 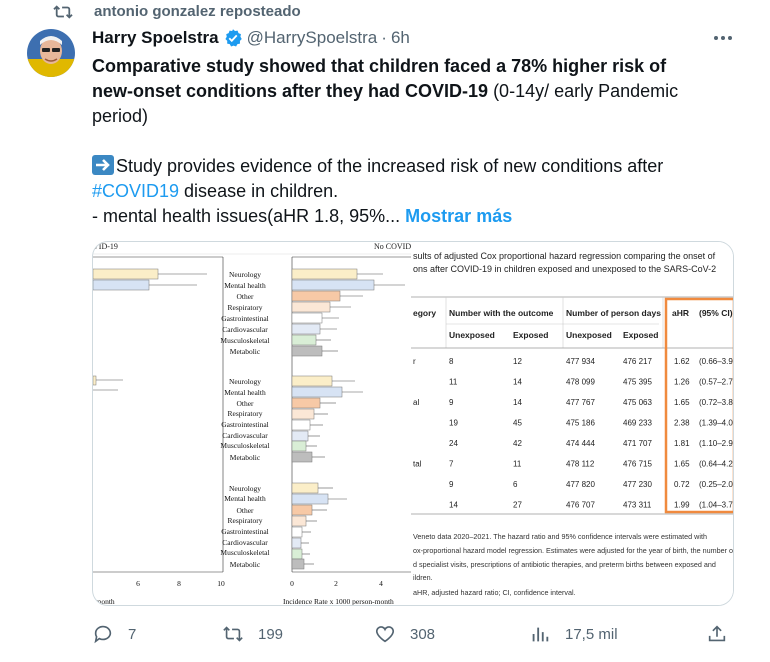 What do you see at coordinates (271, 634) in the screenshot?
I see `repost-count: 199` at bounding box center [271, 634].